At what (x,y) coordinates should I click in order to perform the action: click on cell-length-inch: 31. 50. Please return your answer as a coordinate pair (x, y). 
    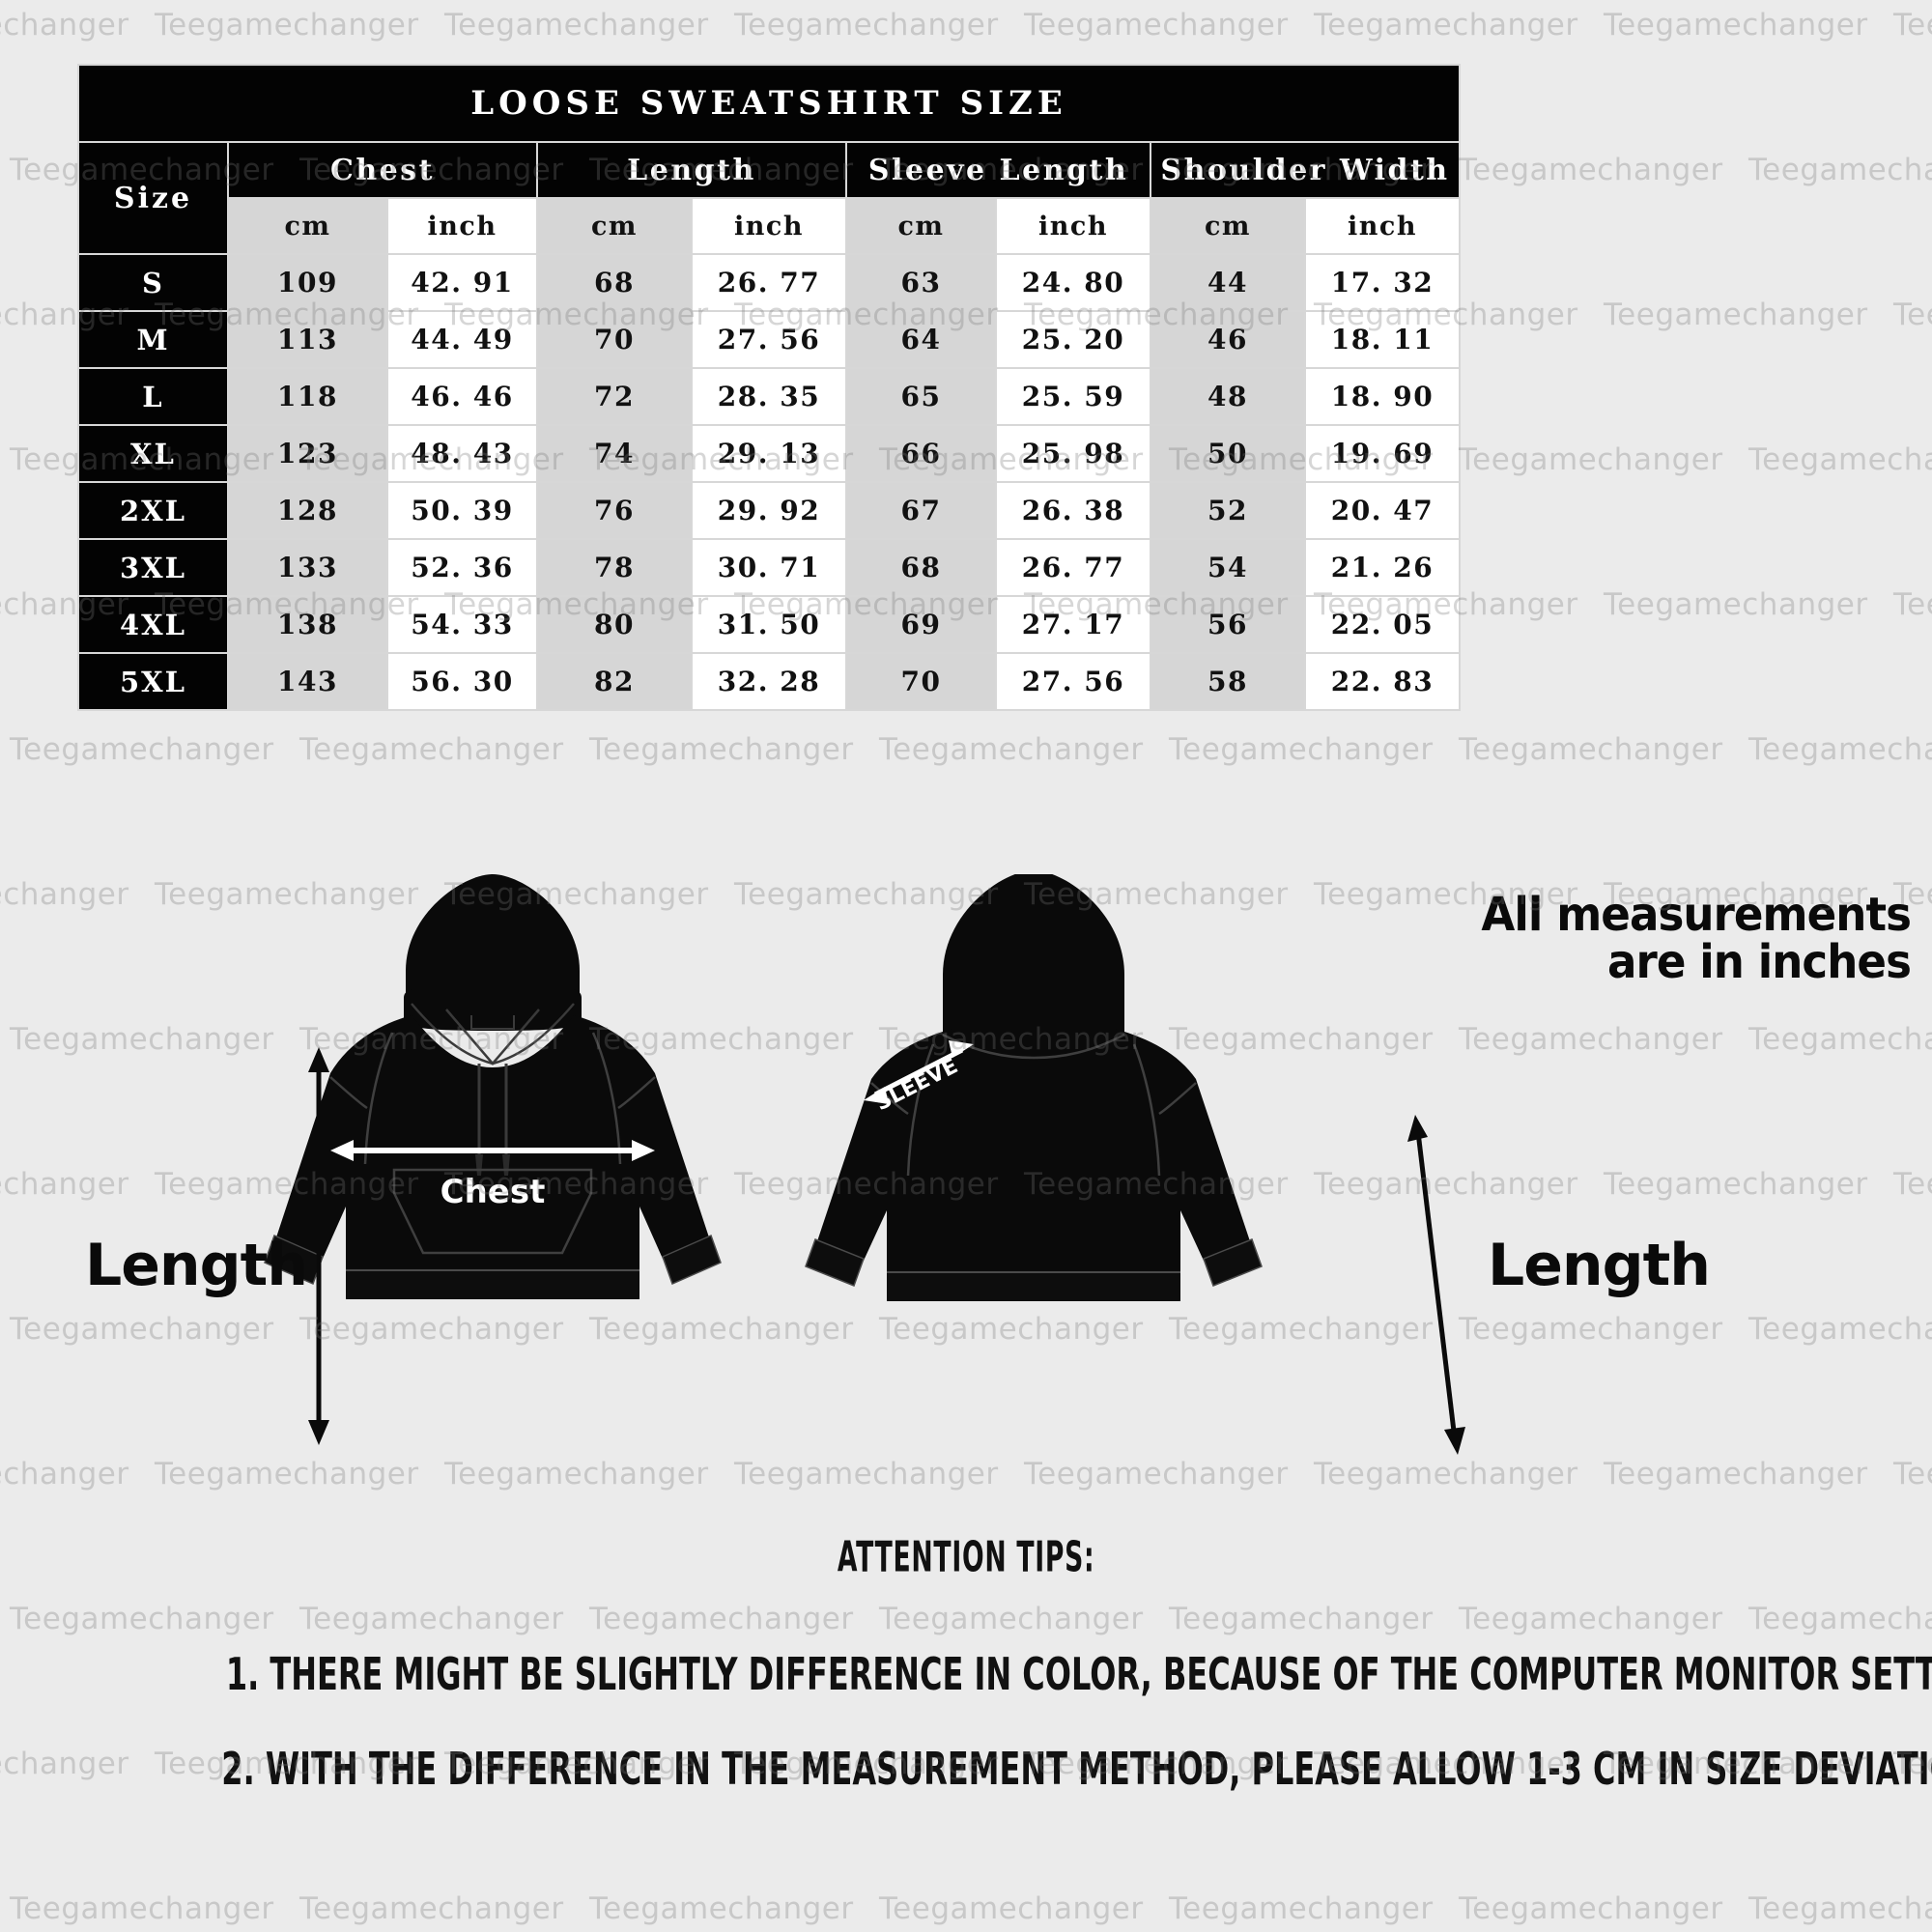
    Looking at the image, I should click on (769, 624).